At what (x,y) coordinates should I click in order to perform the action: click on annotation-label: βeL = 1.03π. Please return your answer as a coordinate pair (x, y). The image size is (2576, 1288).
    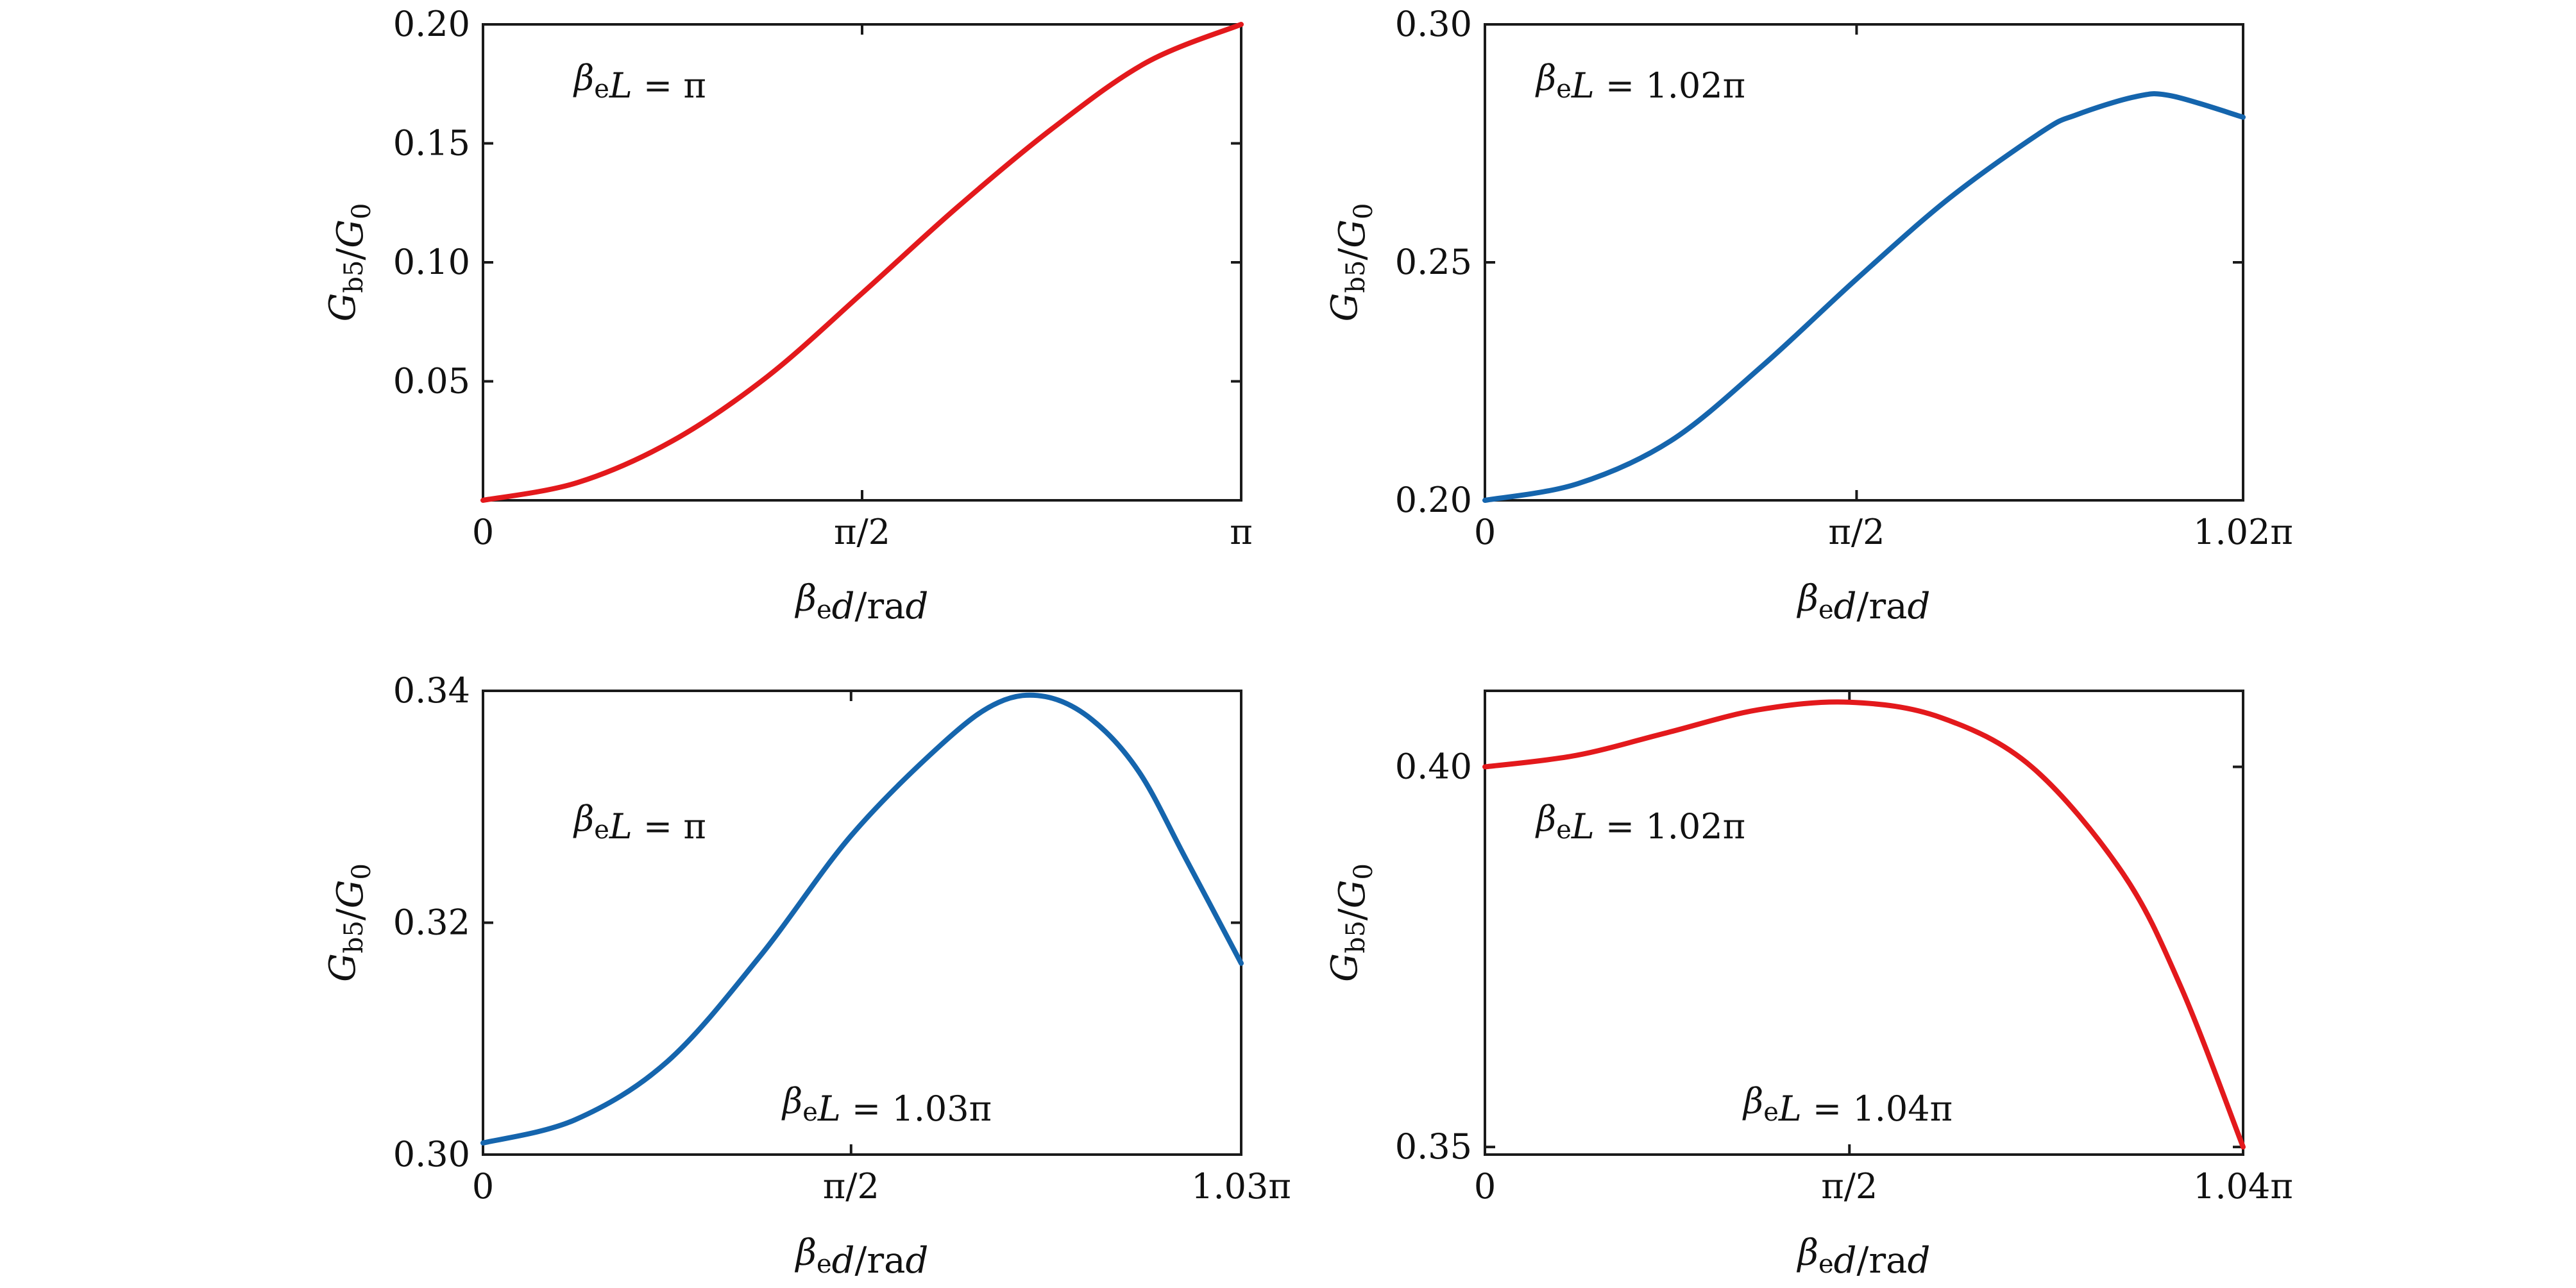
    Looking at the image, I should click on (886, 1105).